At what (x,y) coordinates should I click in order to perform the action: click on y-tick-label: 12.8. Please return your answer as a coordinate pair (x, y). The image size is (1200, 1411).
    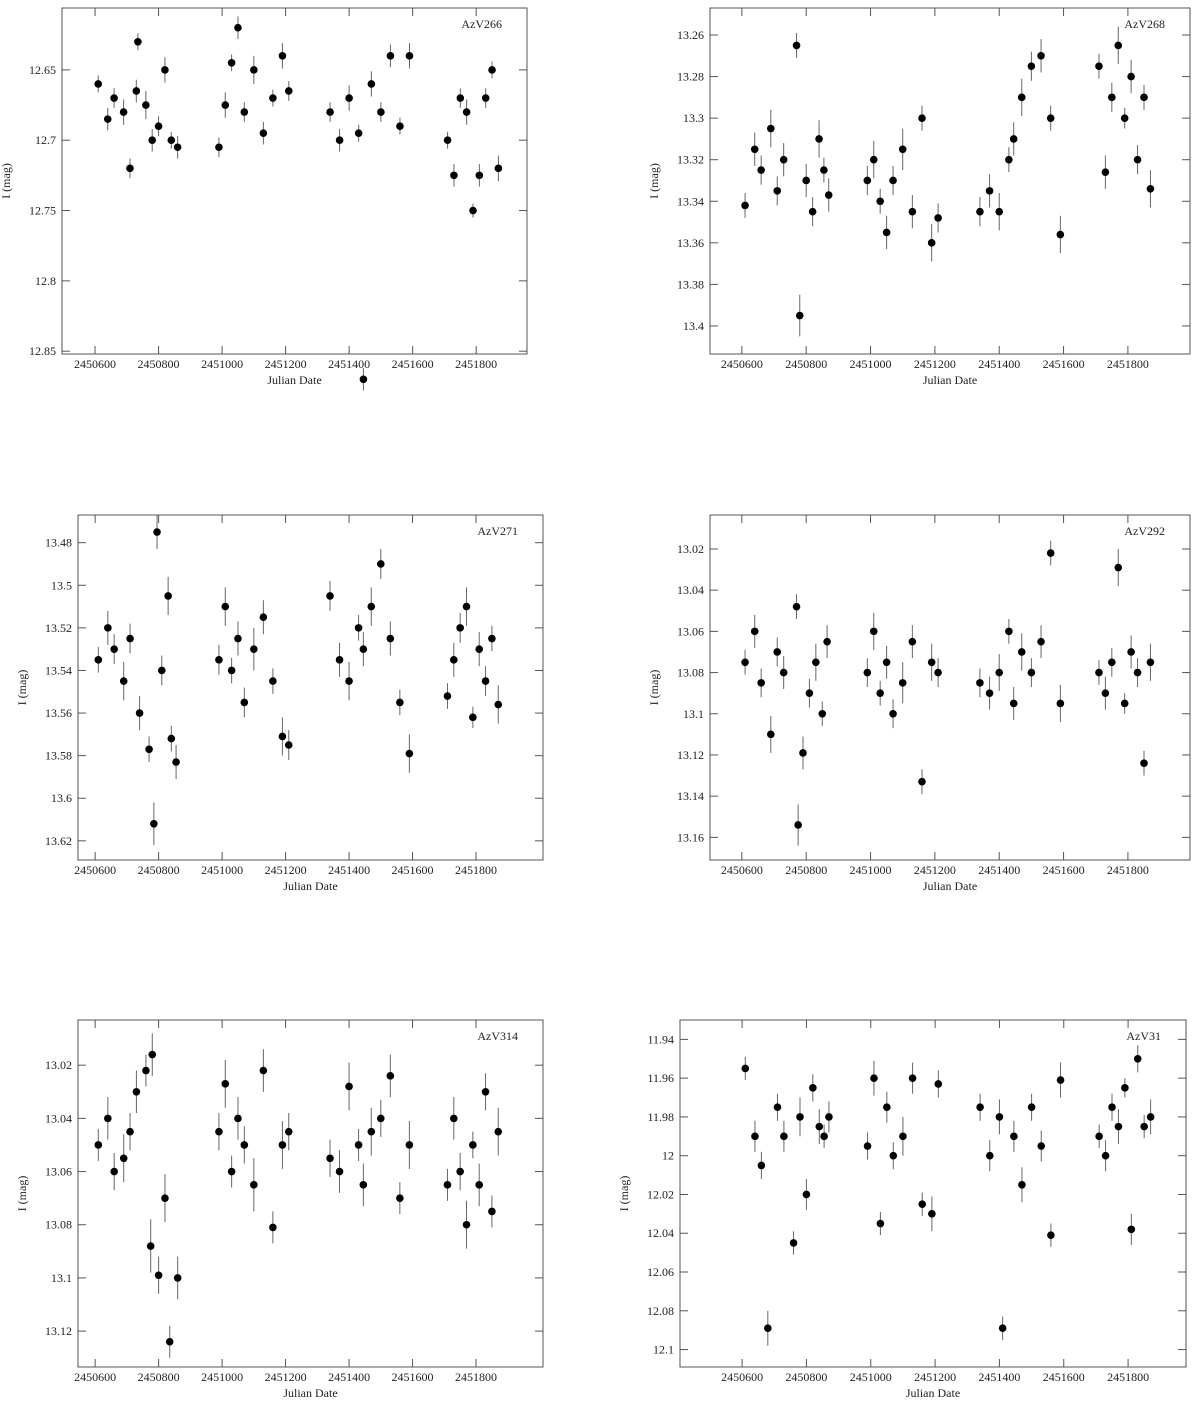
    Looking at the image, I should click on (45, 281).